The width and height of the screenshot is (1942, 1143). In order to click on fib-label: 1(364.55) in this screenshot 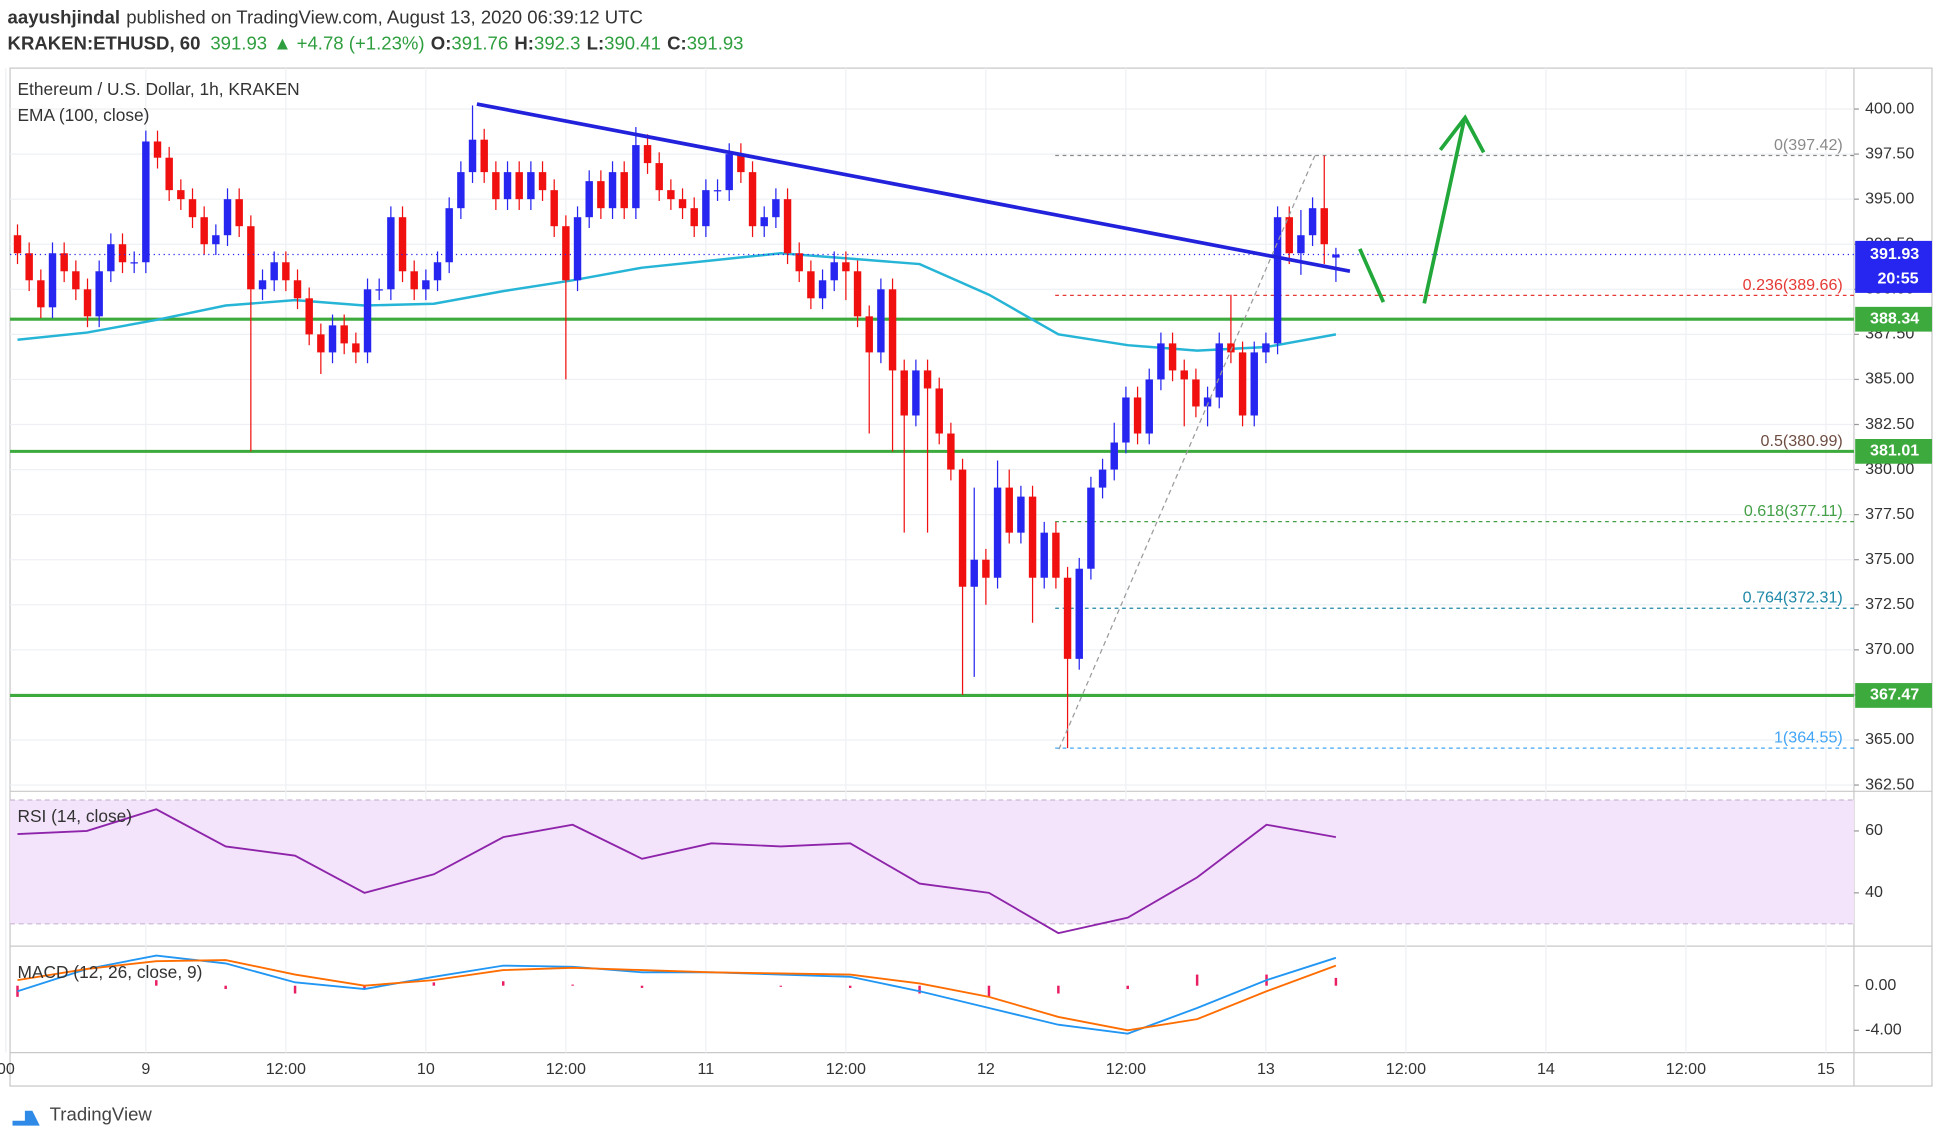, I will do `click(1808, 737)`.